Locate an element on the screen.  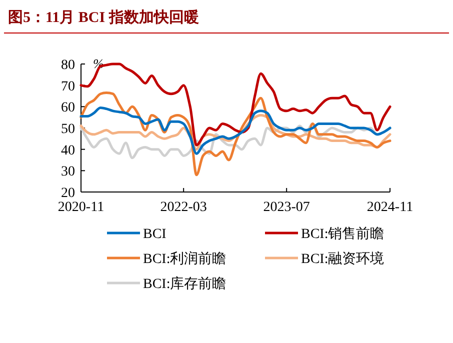
x-tick-label: 2022-03 is located at coordinates (183, 207).